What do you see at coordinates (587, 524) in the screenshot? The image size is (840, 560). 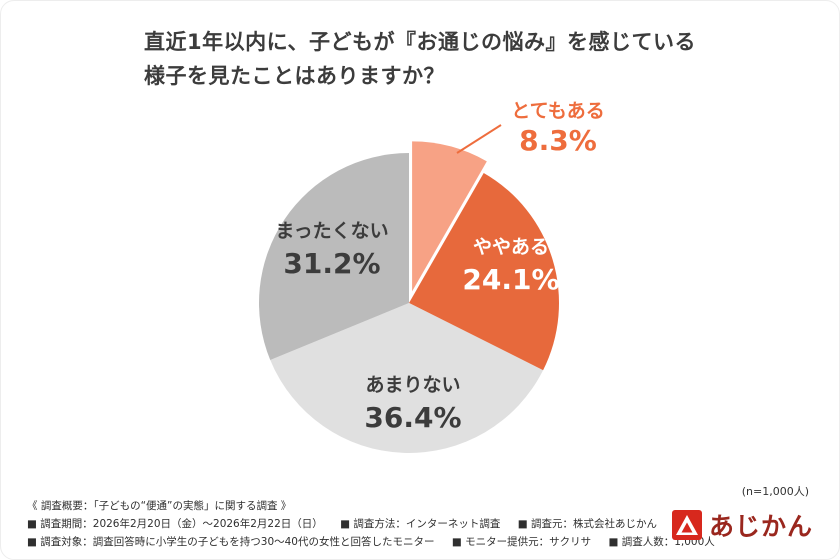 I see `survey-source: ■ 調査元：株式会社あじかん` at bounding box center [587, 524].